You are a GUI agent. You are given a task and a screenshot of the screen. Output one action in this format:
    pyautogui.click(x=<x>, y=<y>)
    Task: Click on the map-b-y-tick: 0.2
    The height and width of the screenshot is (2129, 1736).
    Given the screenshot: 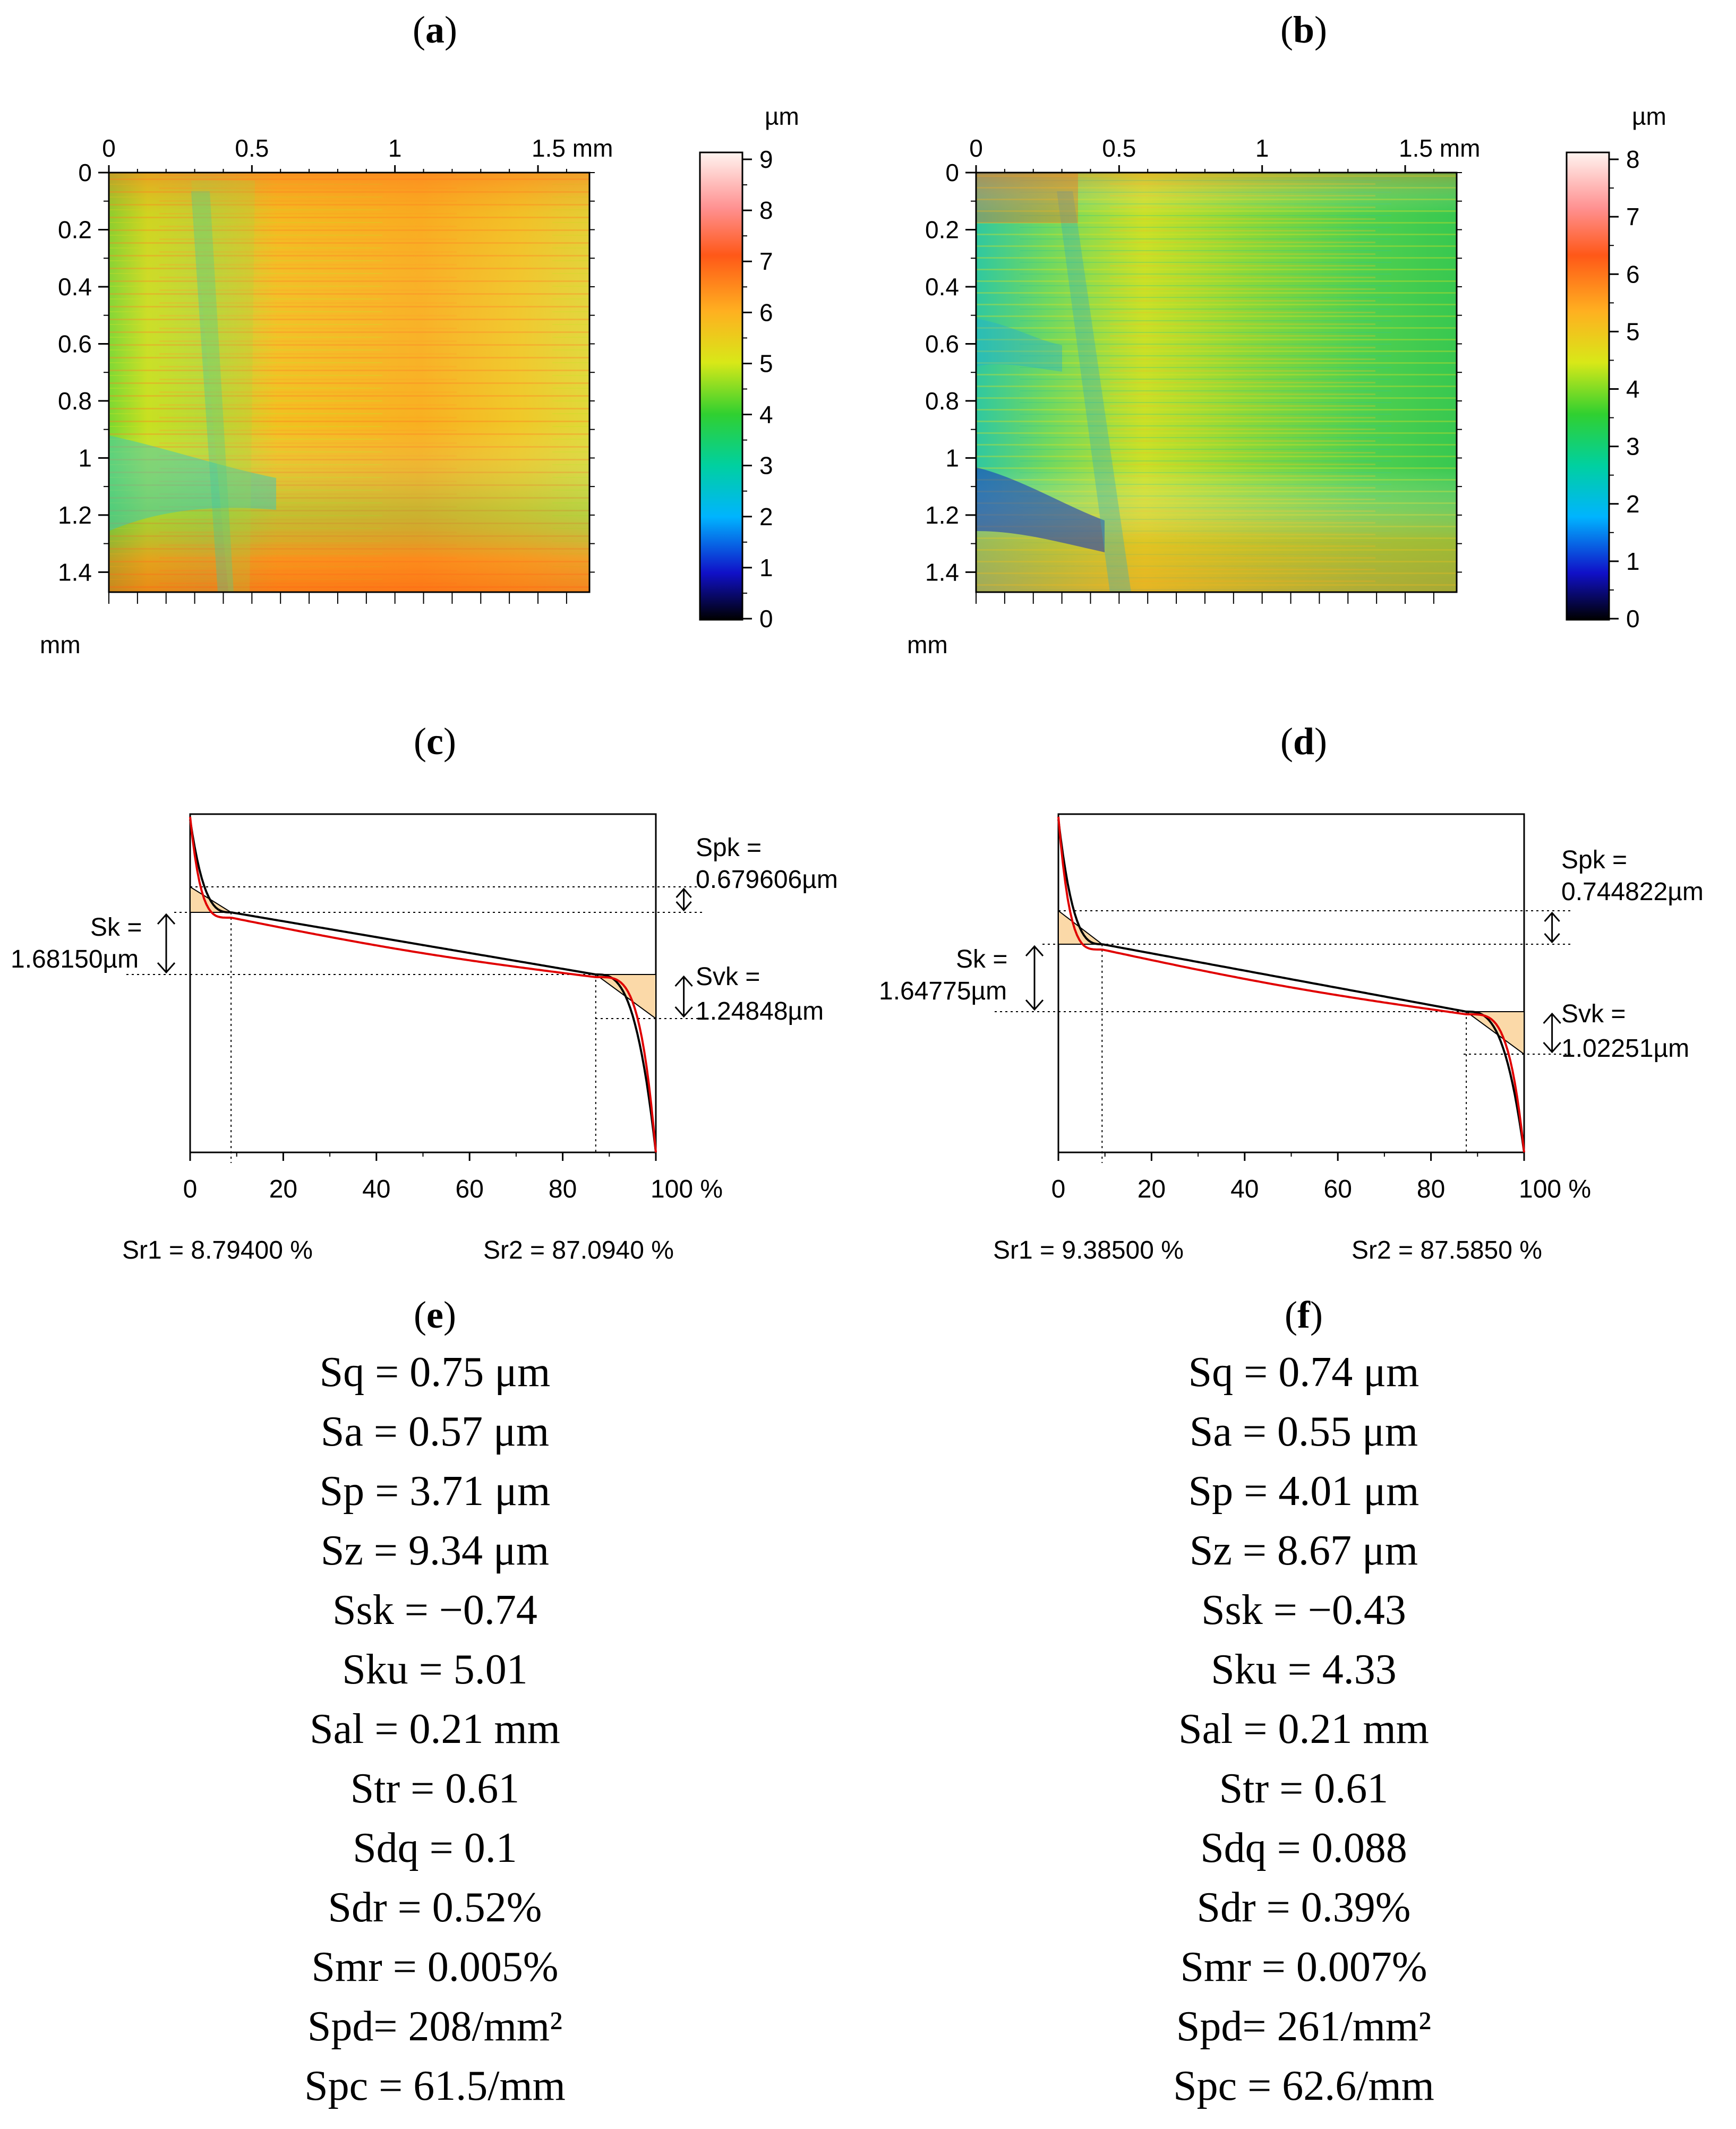 What is the action you would take?
    pyautogui.click(x=942, y=230)
    